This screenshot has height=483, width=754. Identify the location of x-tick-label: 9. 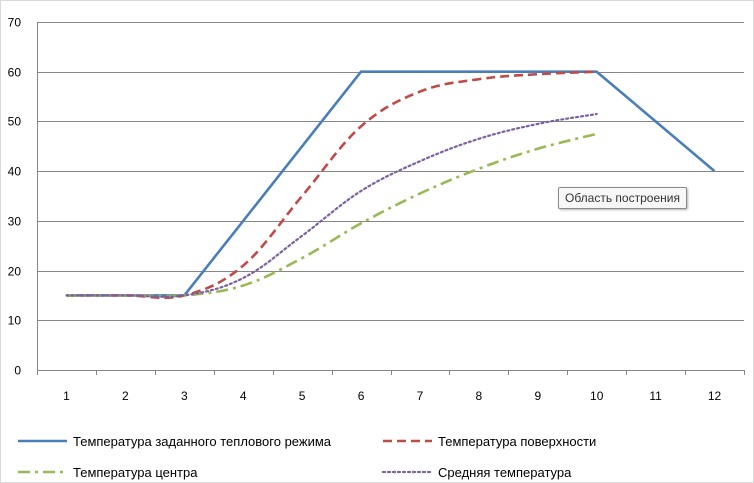
(537, 396).